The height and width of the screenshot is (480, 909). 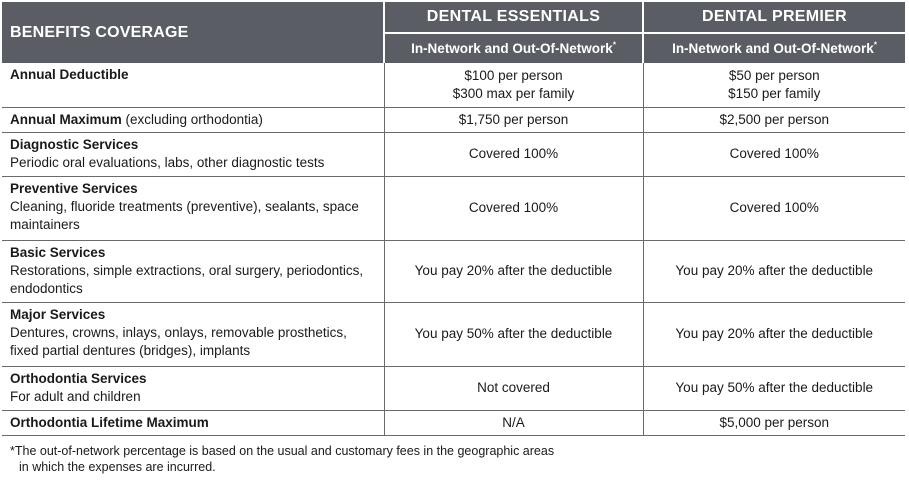 I want to click on benefit-label-cell: Annual Maximum (excluding orthodontia), so click(x=193, y=119).